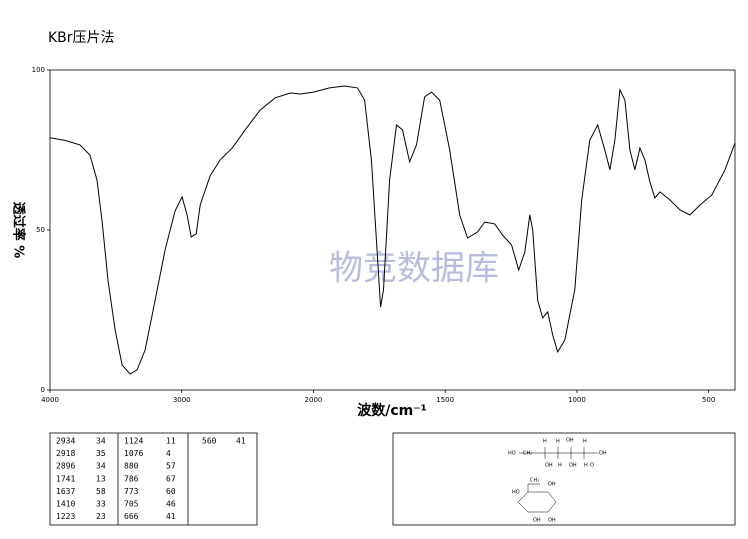  Describe the element at coordinates (557, 480) in the screenshot. I see `structure-bonds` at that location.